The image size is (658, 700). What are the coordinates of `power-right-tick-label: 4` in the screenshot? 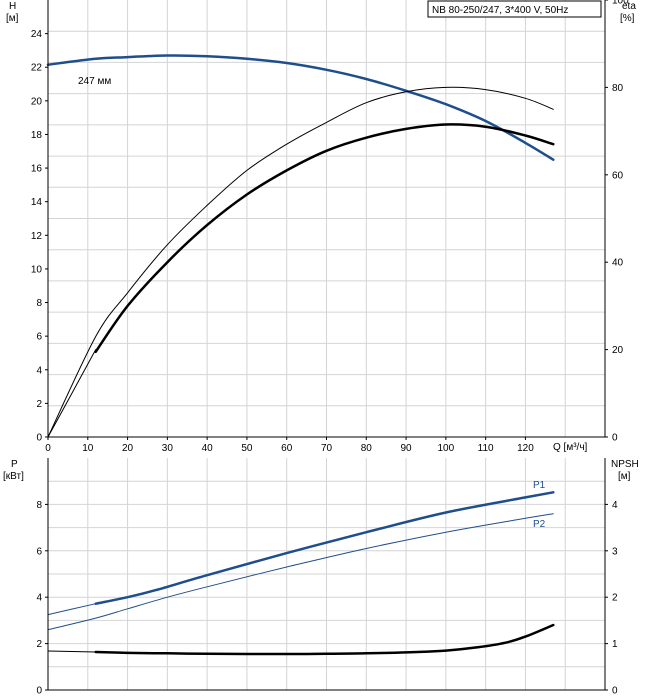 It's located at (615, 505).